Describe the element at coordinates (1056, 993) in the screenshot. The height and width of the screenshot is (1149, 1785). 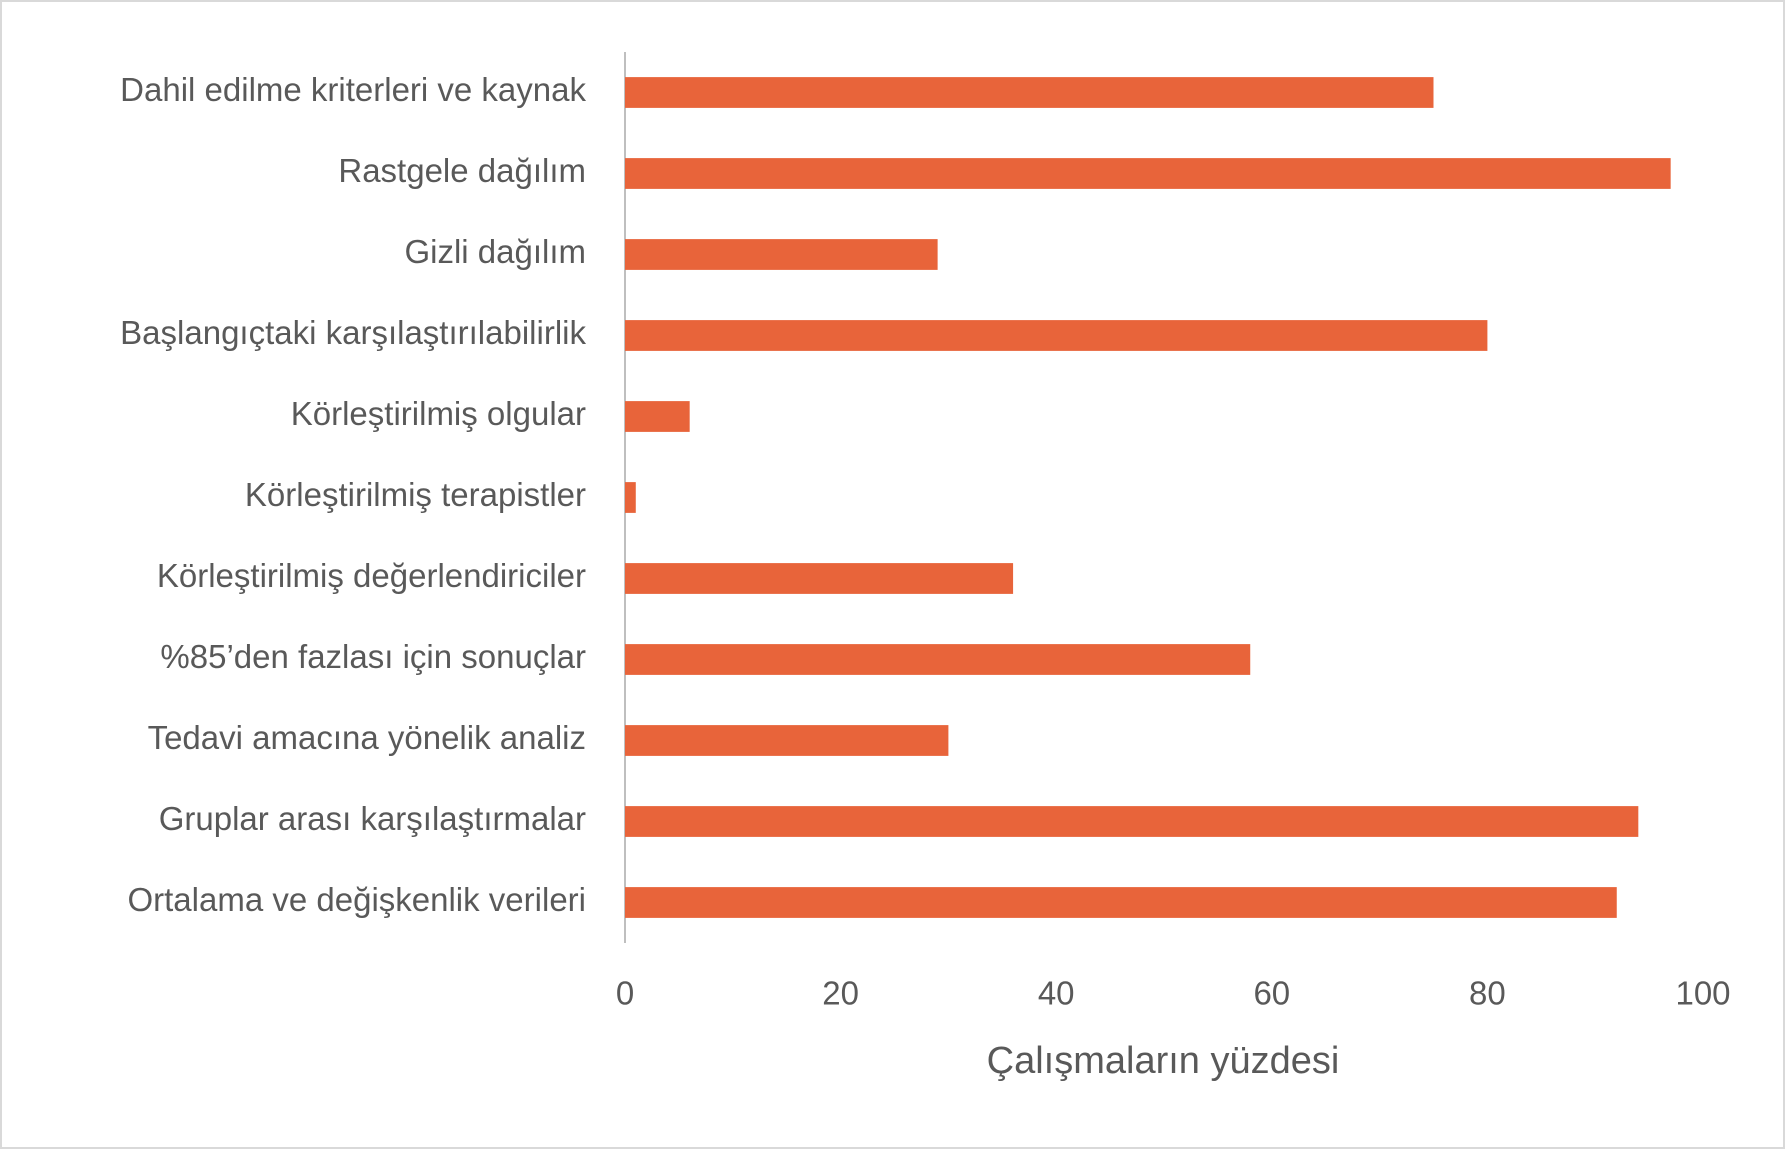
I see `x-tick-label: 40` at that location.